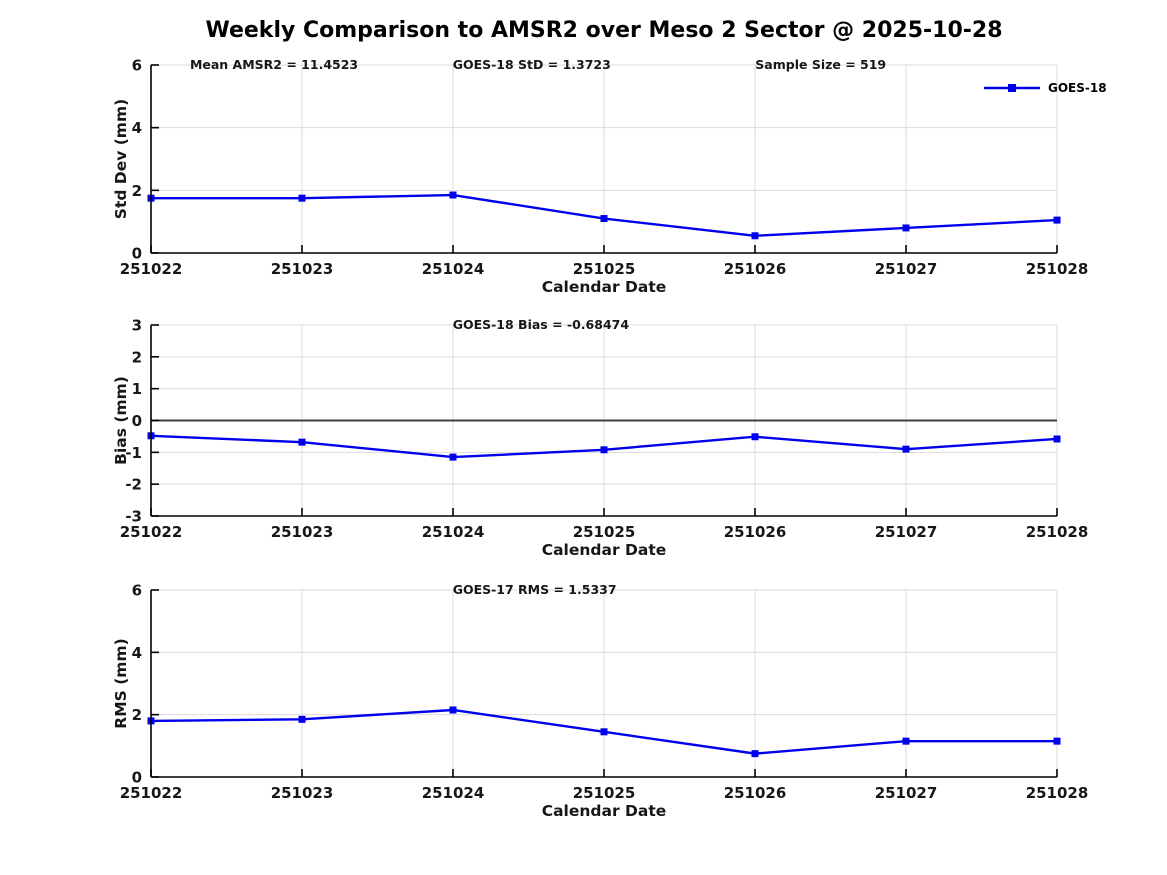 Image resolution: width=1167 pixels, height=875 pixels. I want to click on y-tick-label: 3, so click(137, 326).